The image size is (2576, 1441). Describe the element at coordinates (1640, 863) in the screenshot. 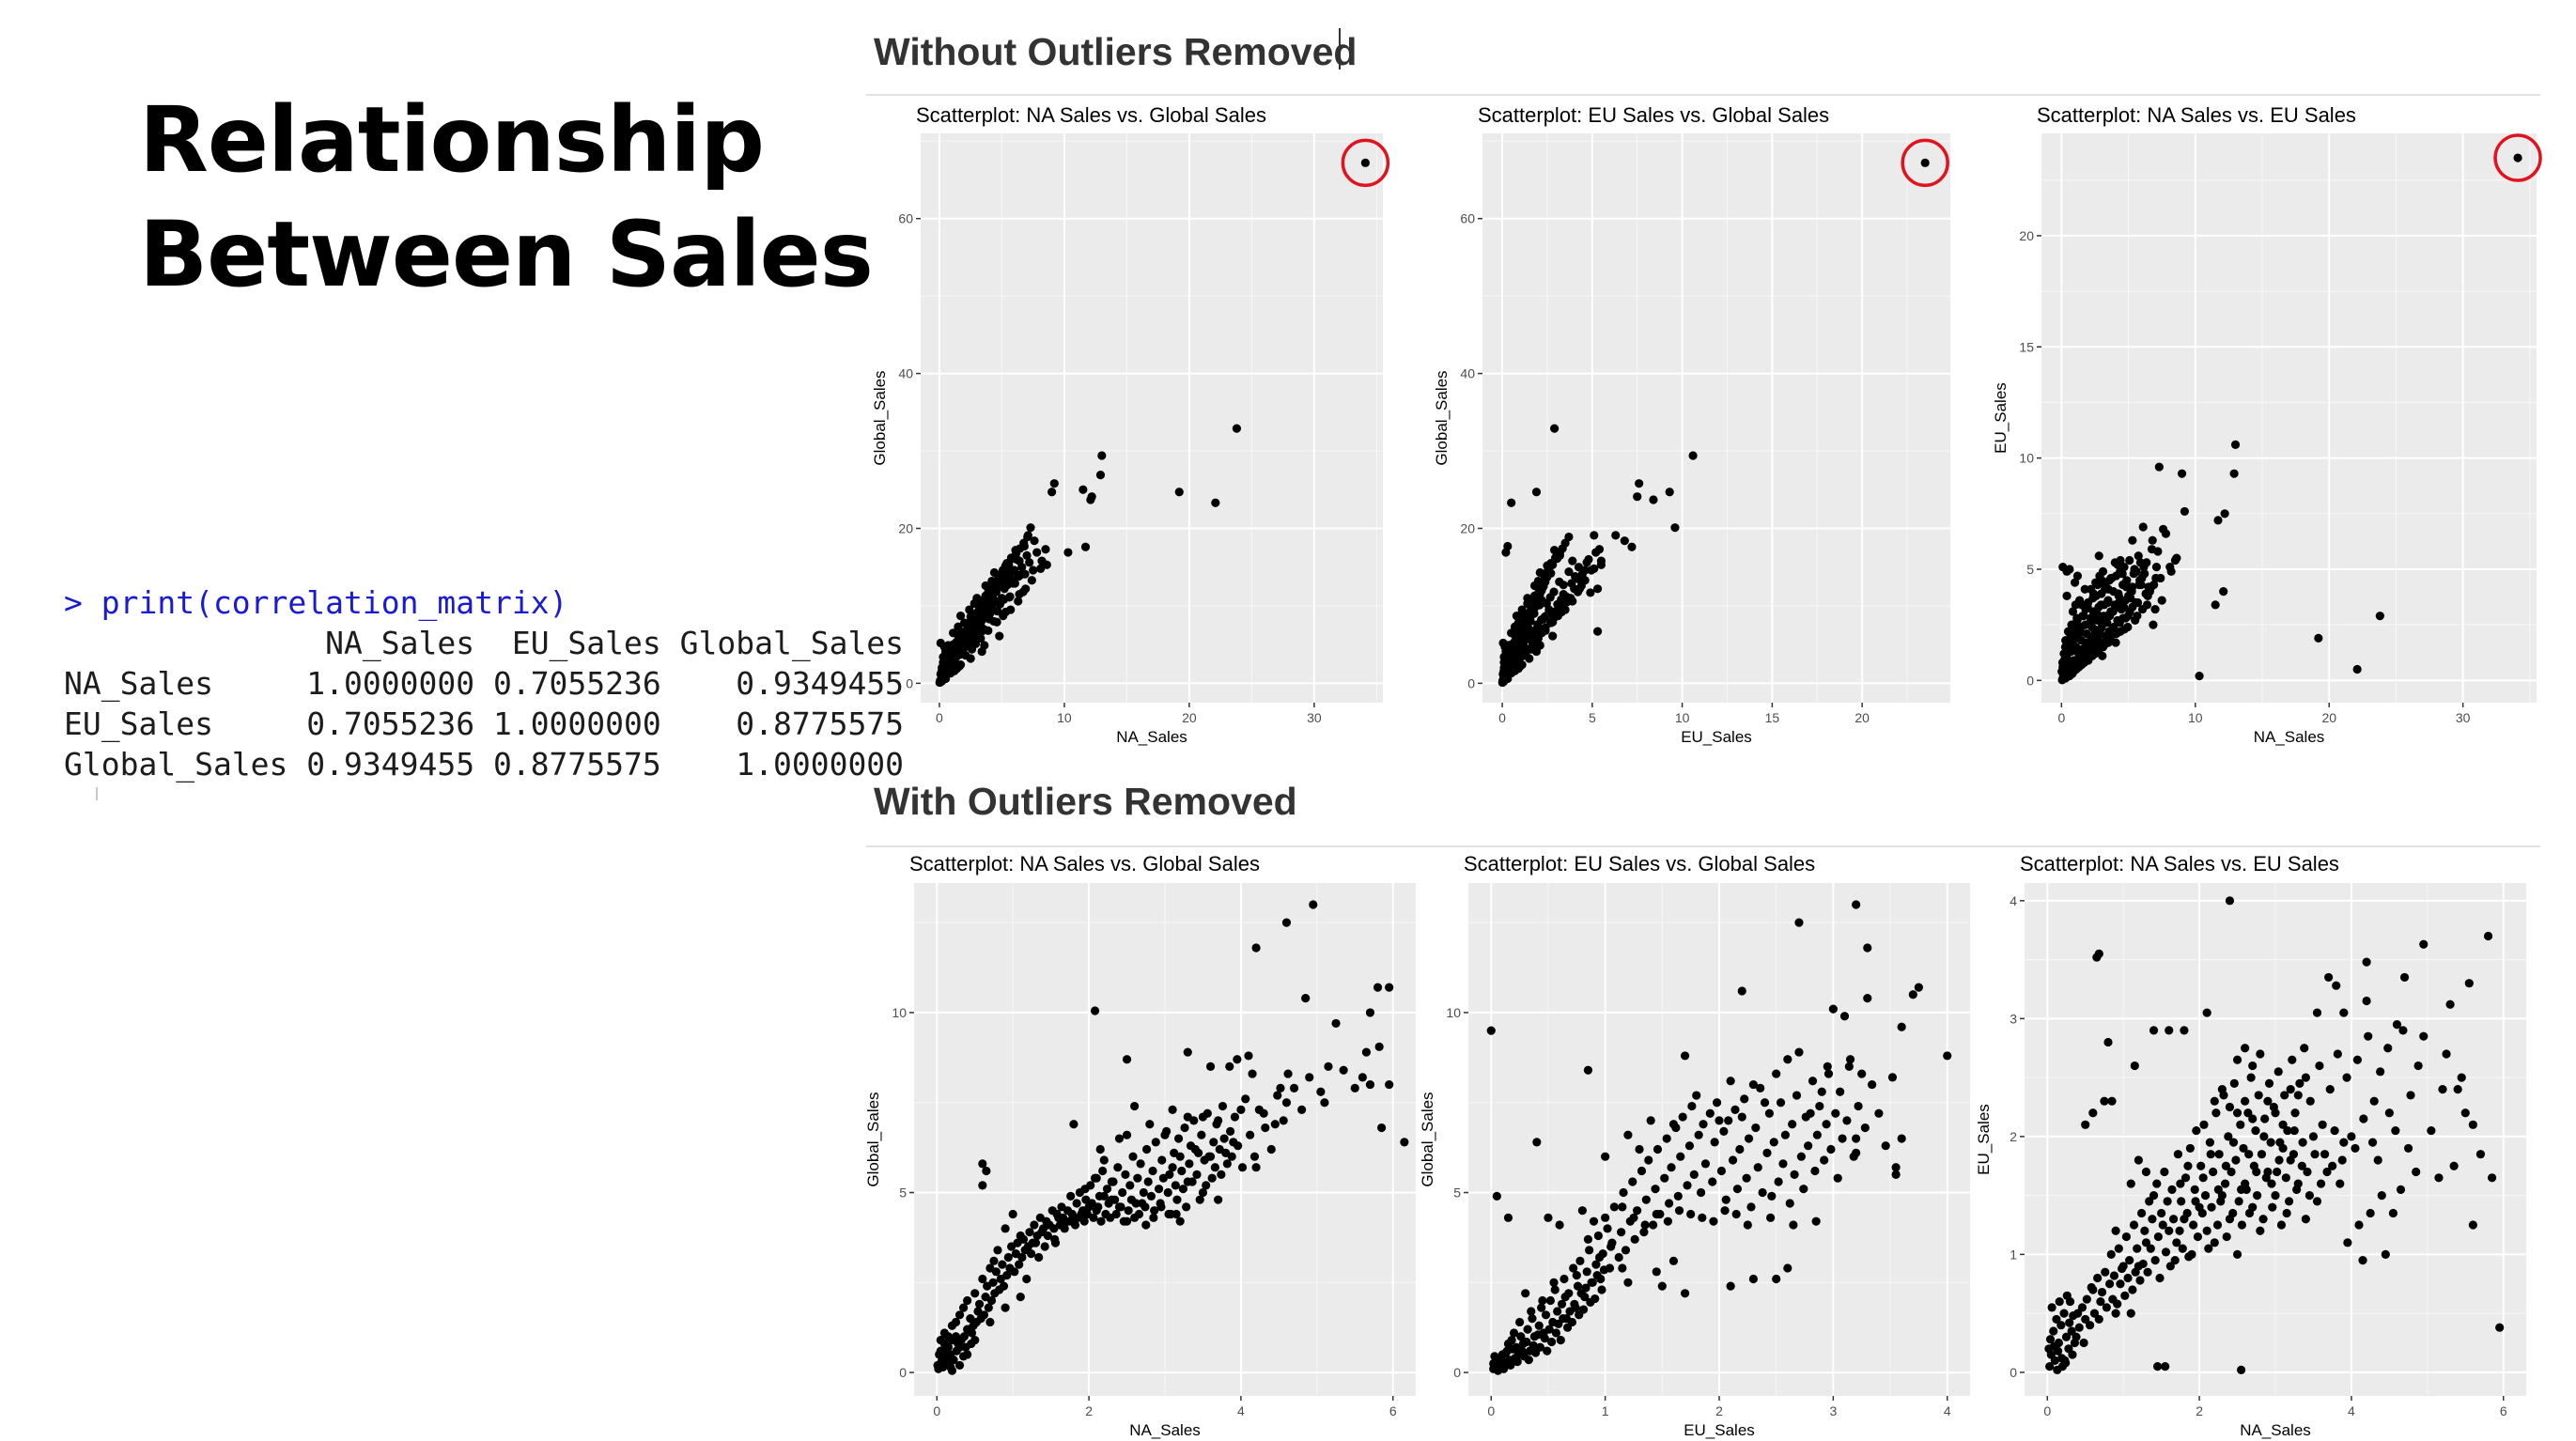

I see `panel-title: Scatterplot: EU Sales vs. Global Sales` at that location.